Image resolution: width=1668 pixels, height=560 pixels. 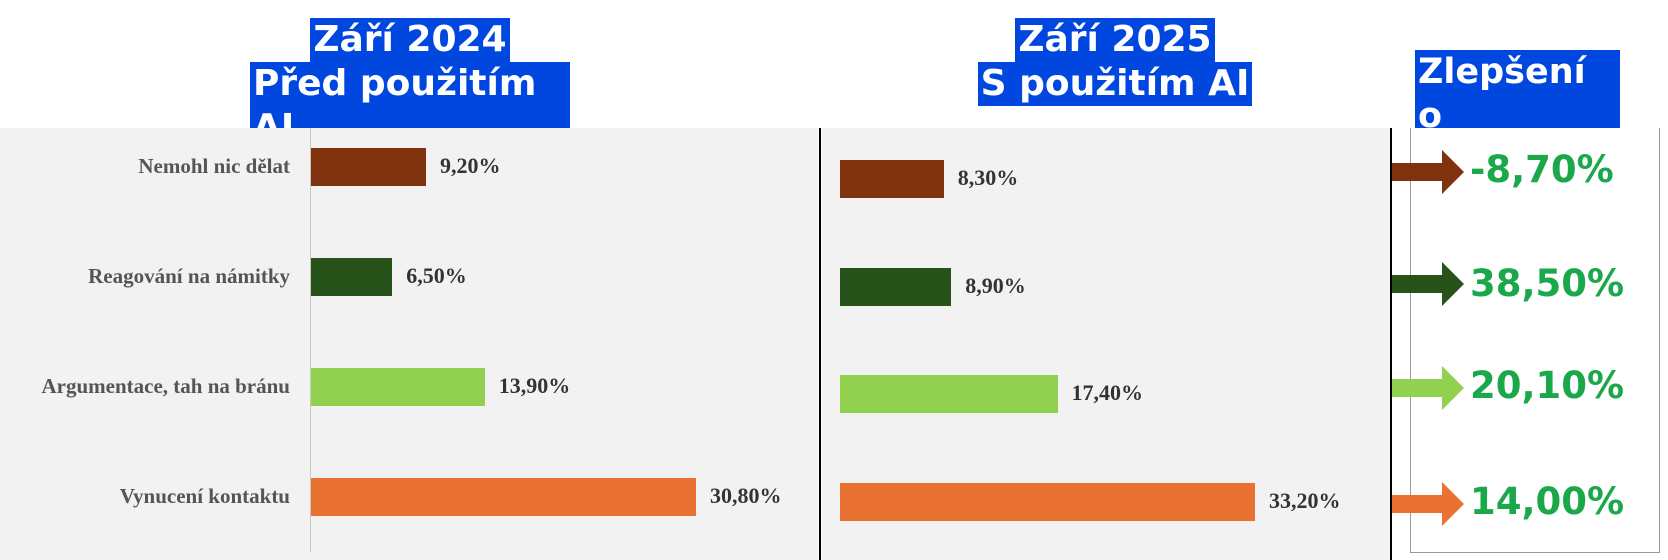 What do you see at coordinates (1115, 84) in the screenshot?
I see `header-with-ai-line2: S použitím AI` at bounding box center [1115, 84].